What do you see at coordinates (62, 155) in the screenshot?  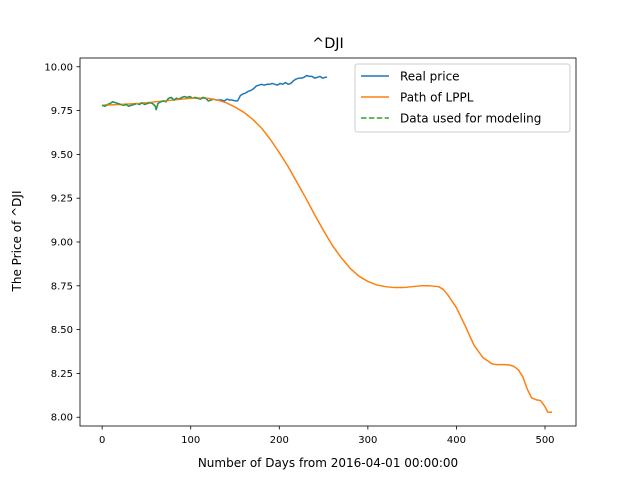 I see `y-tick-label: 9.50` at bounding box center [62, 155].